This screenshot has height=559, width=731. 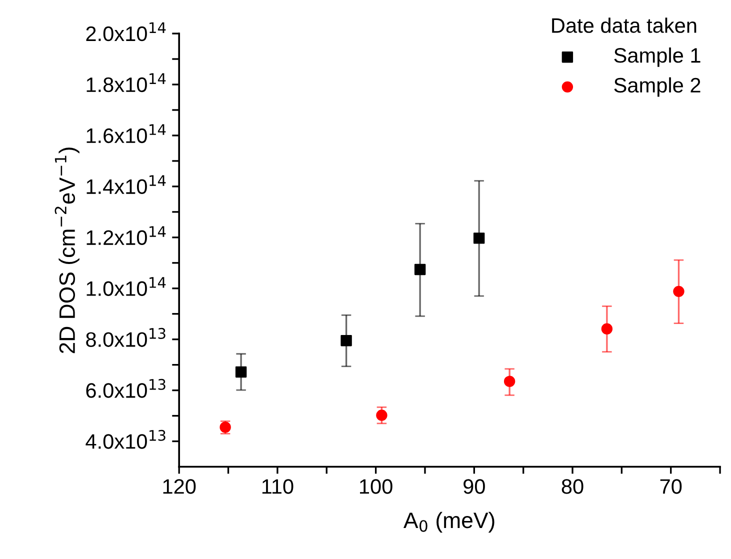 What do you see at coordinates (126, 82) in the screenshot?
I see `y-tick-label: 1.8x10$^{14}$` at bounding box center [126, 82].